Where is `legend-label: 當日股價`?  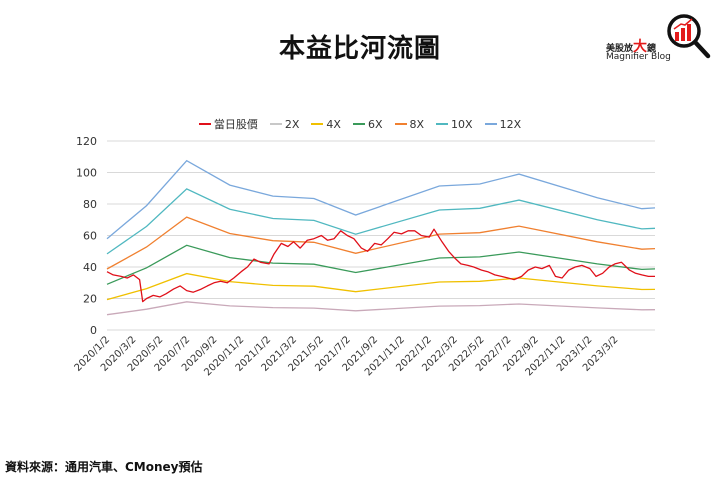 legend-label: 當日股價 is located at coordinates (235, 124).